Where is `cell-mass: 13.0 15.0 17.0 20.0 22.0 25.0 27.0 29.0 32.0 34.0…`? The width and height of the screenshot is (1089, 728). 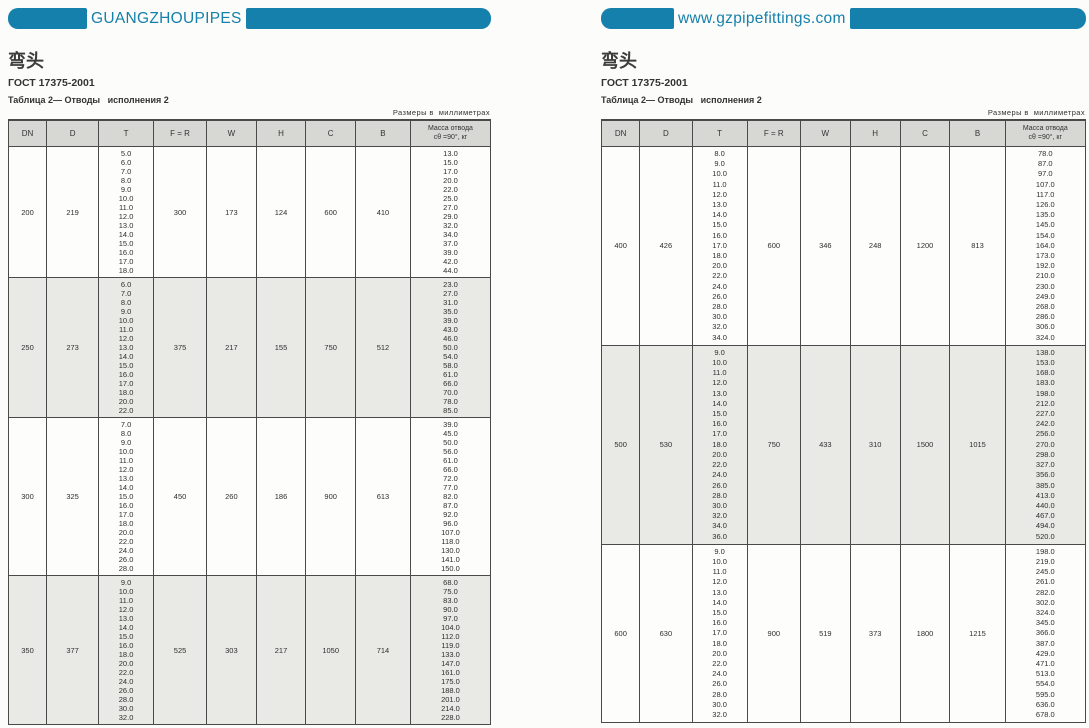
cell-mass: 13.0 15.0 17.0 20.0 22.0 25.0 27.0 29.0 32.0 34.0… is located at coordinates (450, 212).